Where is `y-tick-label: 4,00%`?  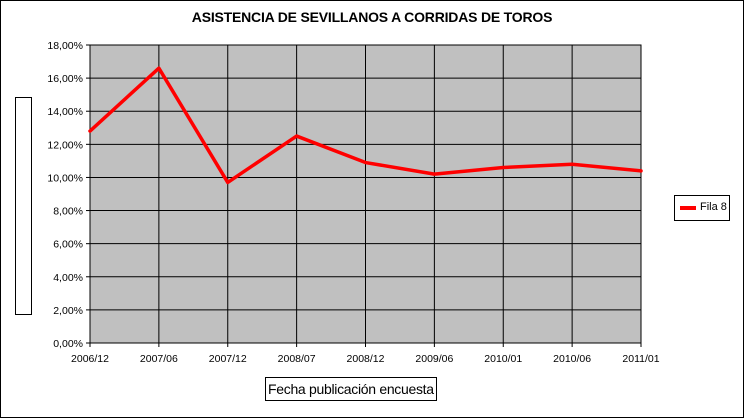
y-tick-label: 4,00% is located at coordinates (68, 278).